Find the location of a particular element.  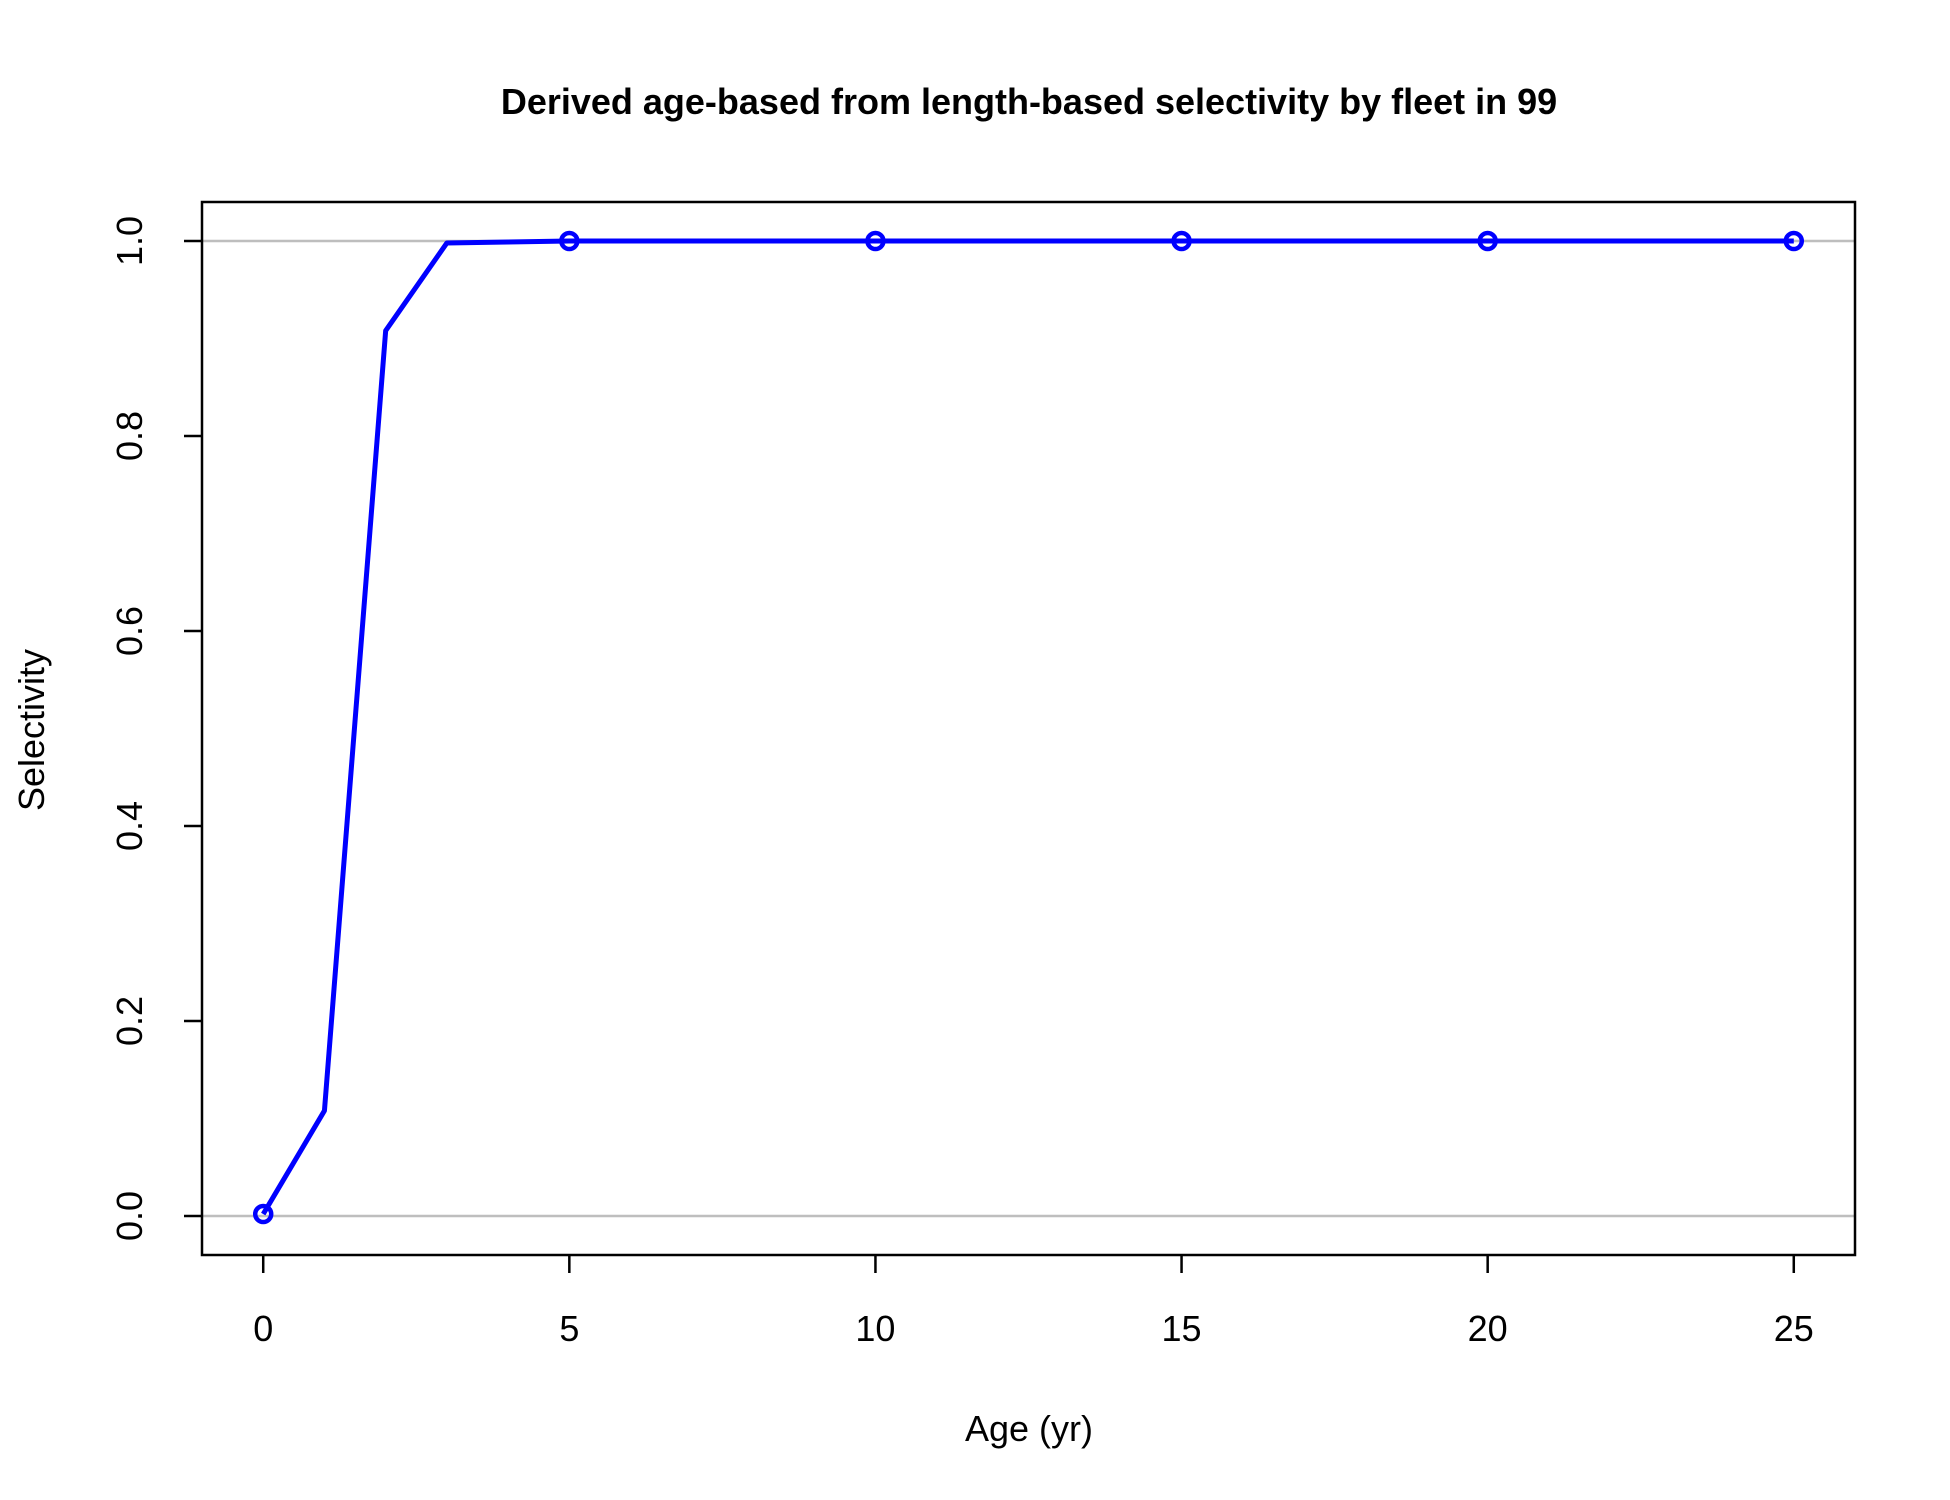

y-tick-label-0: 0.0 is located at coordinates (129, 1216).